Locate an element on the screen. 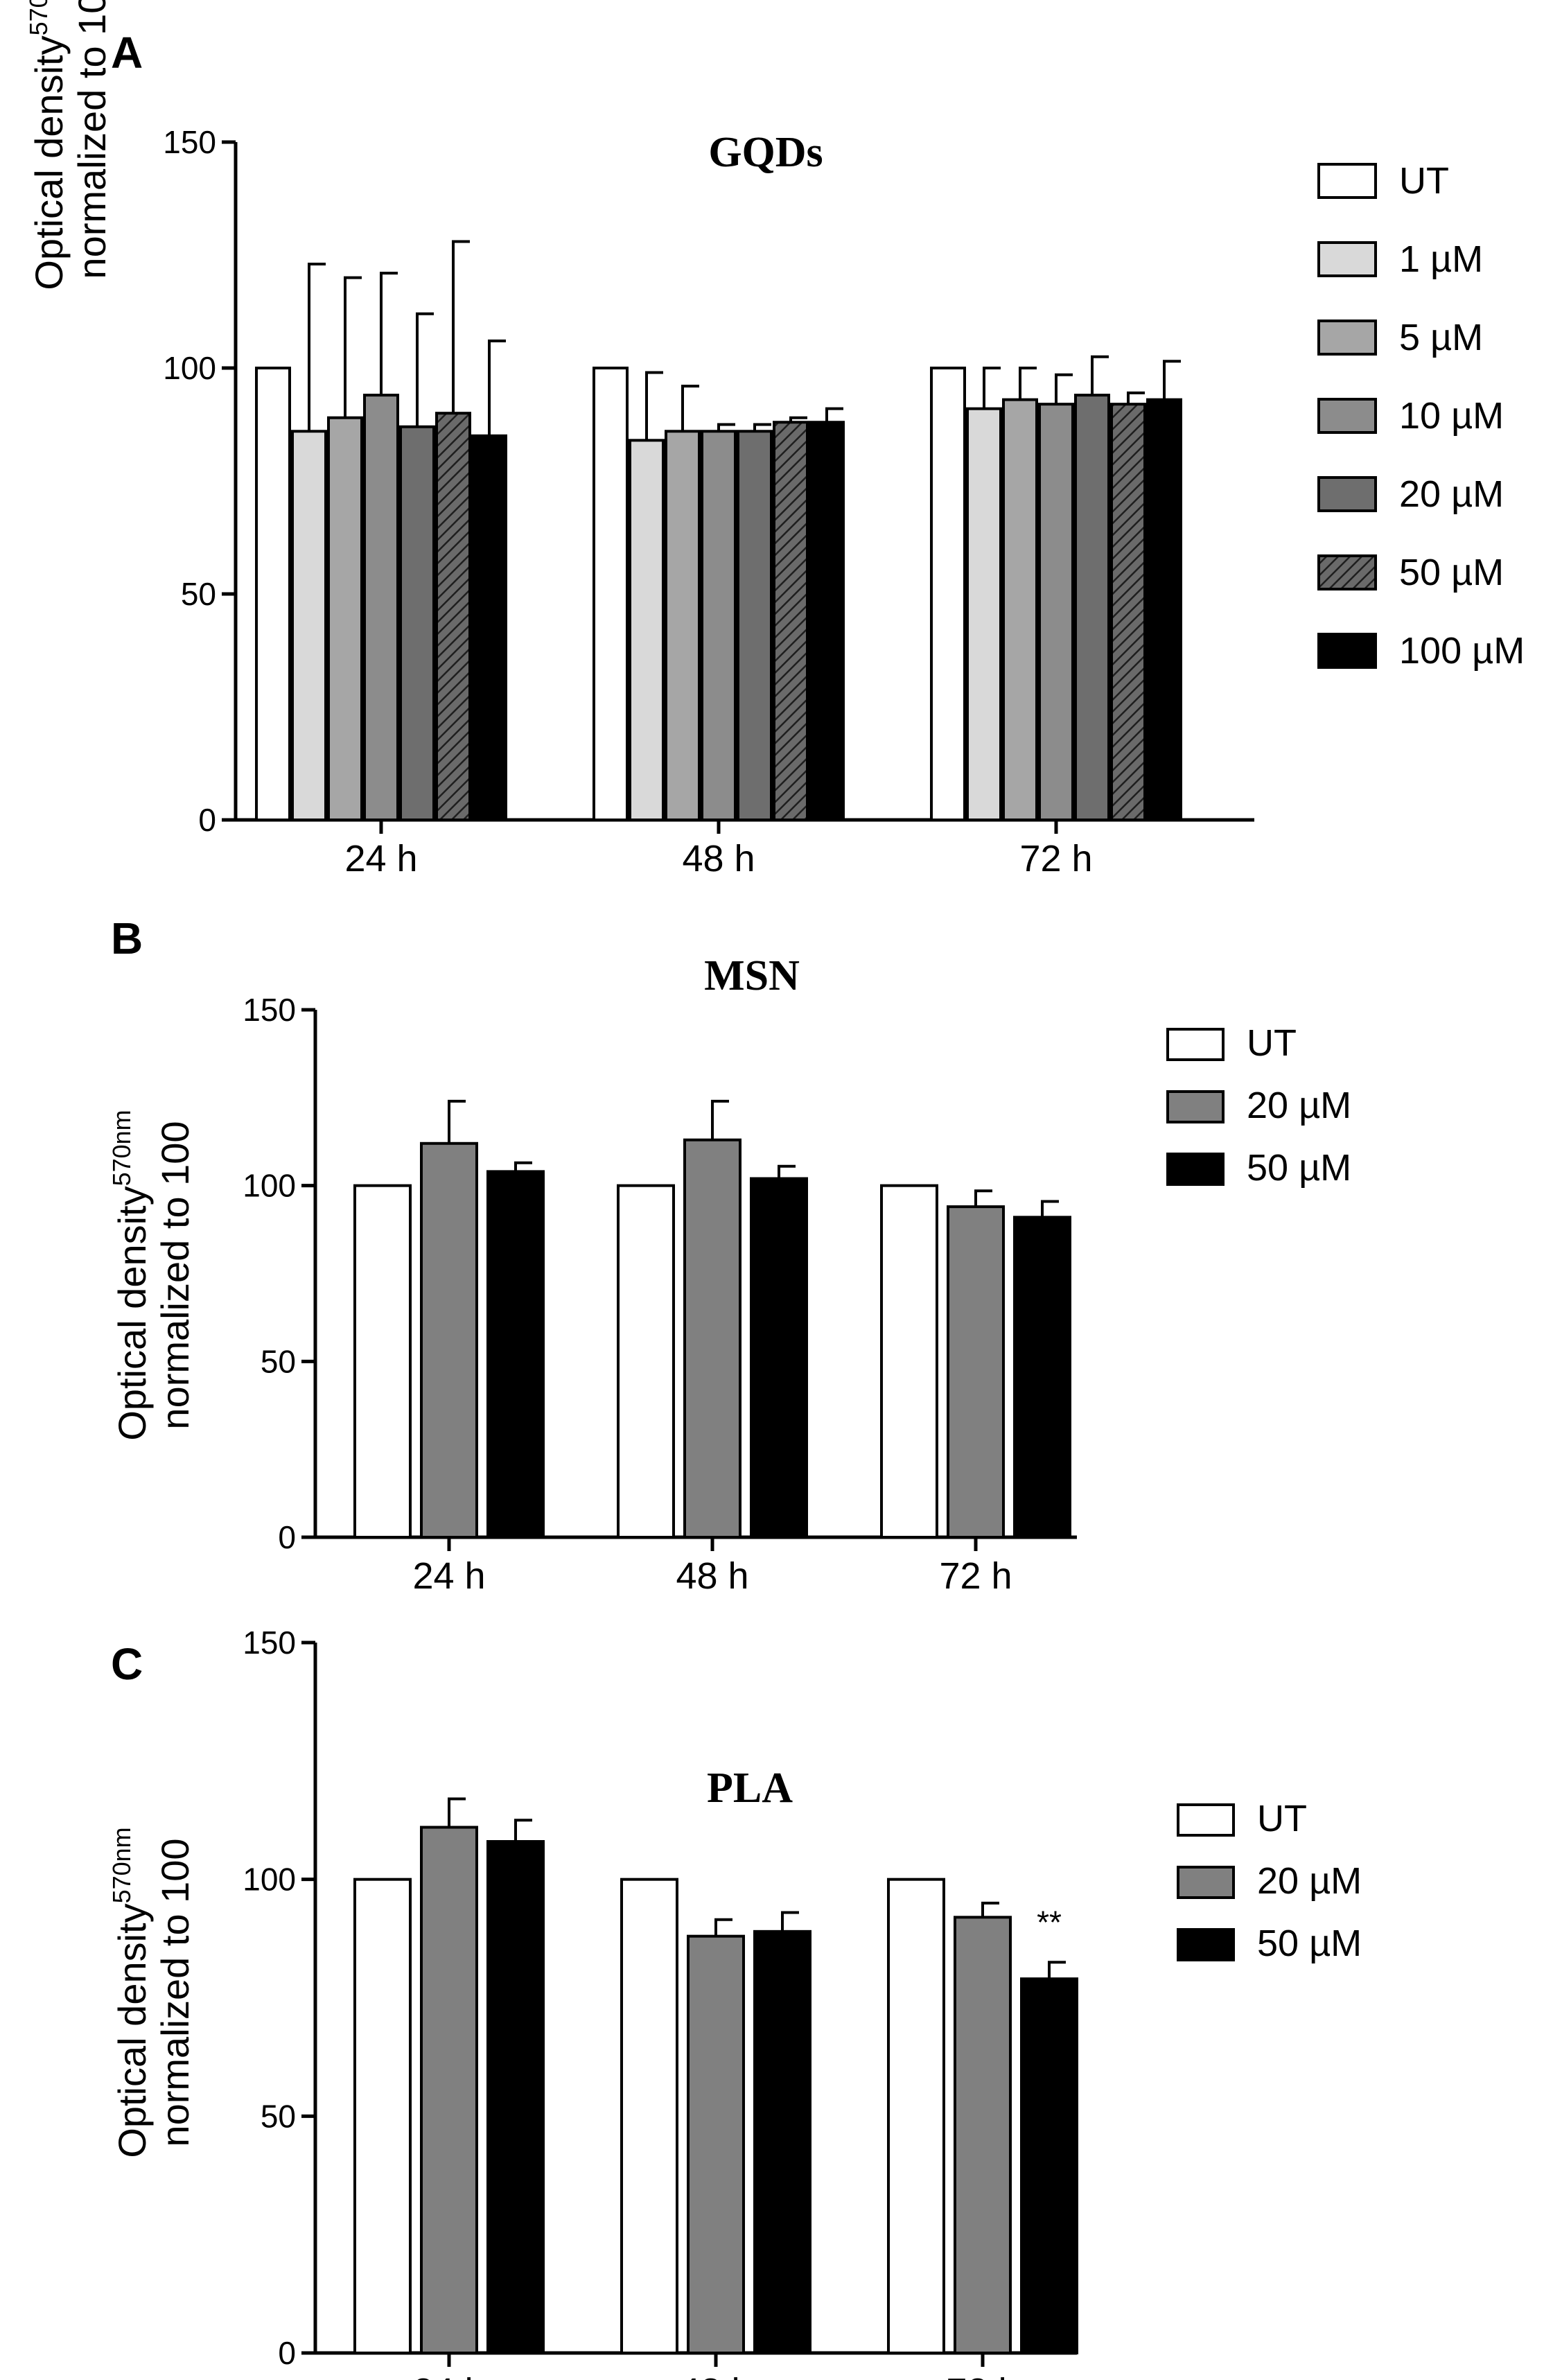 The height and width of the screenshot is (2380, 1562). y-axis-label-a: Optical density570nm normalized to 100 is located at coordinates (69, 145).